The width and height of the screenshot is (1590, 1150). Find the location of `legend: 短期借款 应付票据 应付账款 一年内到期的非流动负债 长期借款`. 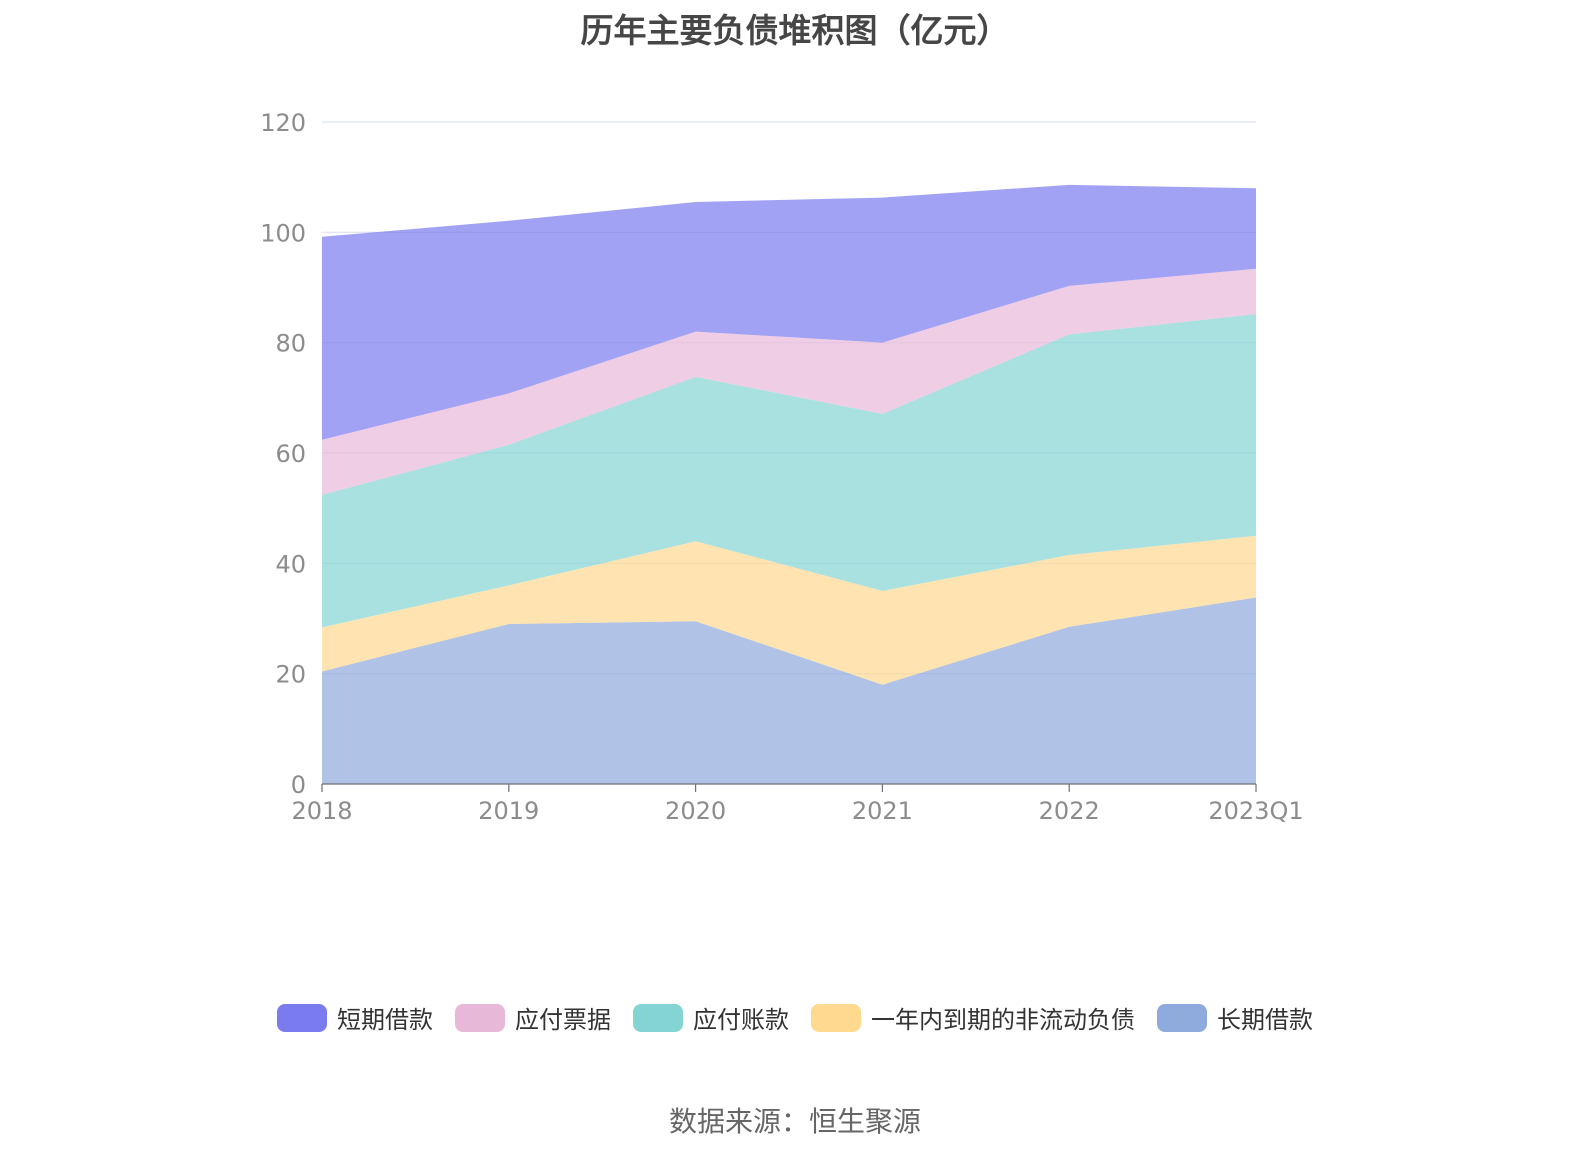

legend: 短期借款 应付票据 应付账款 一年内到期的非流动负债 长期借款 is located at coordinates (795, 1017).